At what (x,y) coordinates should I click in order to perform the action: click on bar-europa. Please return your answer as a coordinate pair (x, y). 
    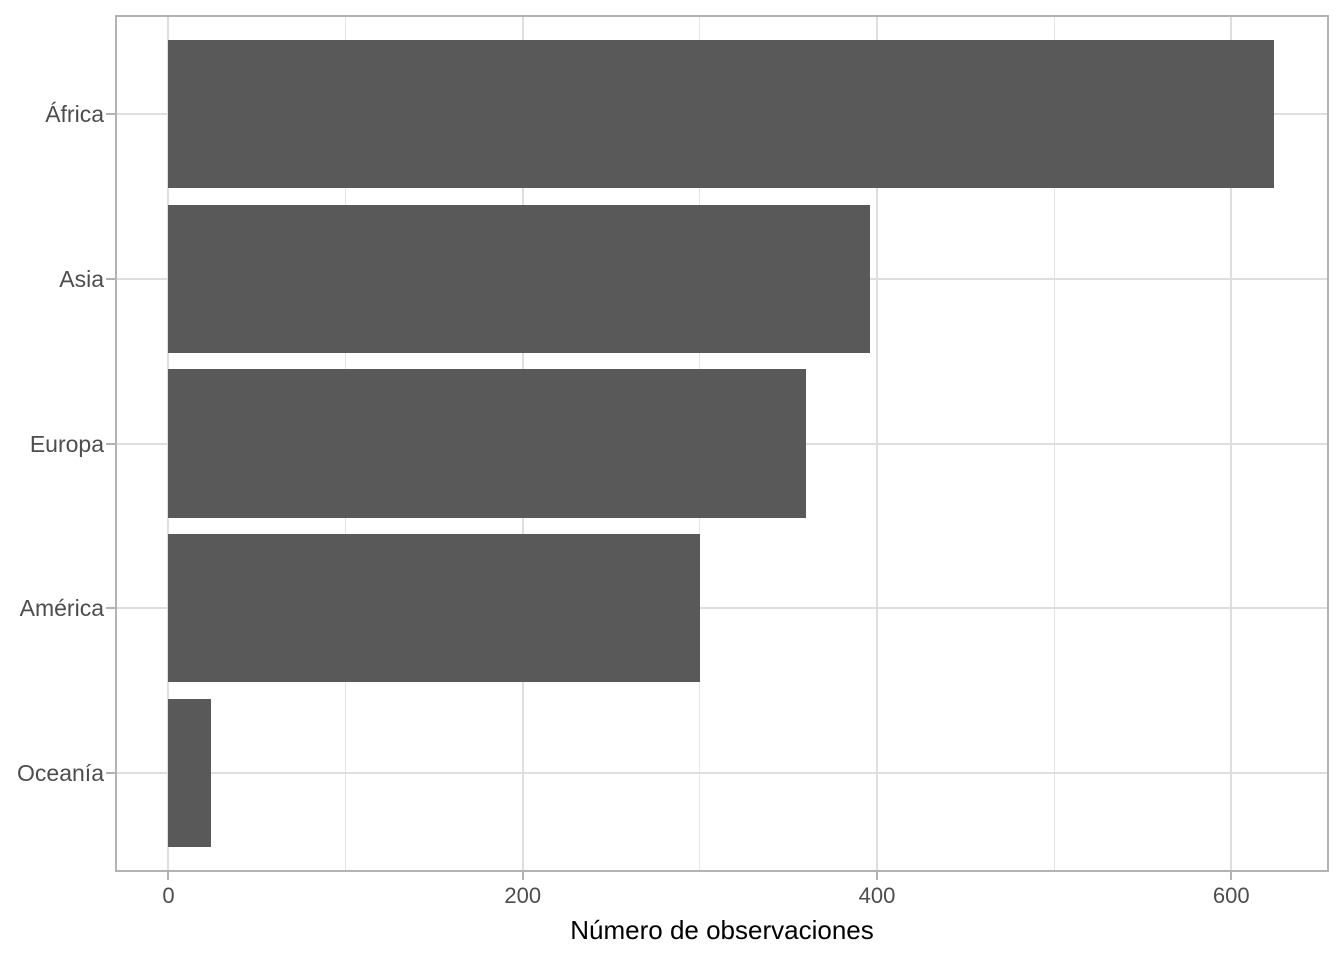
    Looking at the image, I should click on (487, 443).